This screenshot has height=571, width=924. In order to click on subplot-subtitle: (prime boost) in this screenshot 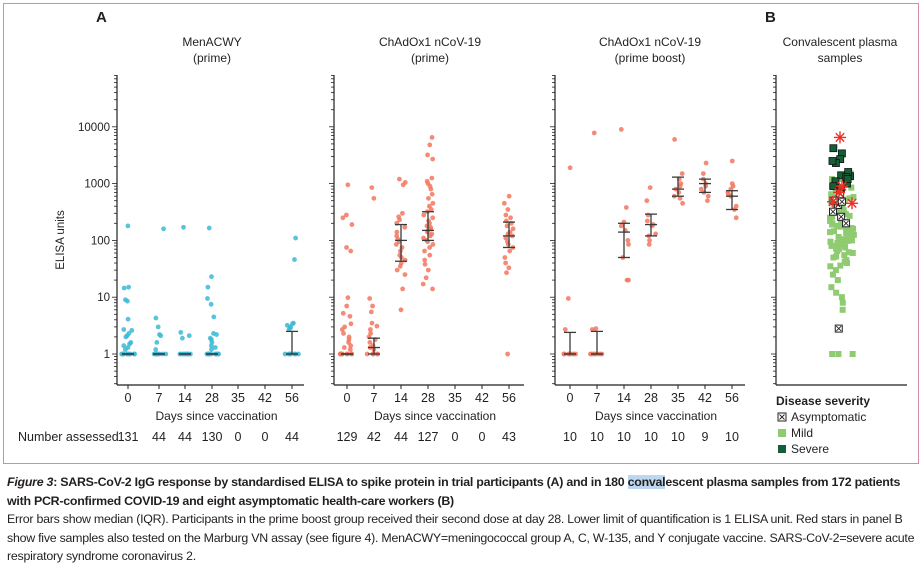, I will do `click(650, 58)`.